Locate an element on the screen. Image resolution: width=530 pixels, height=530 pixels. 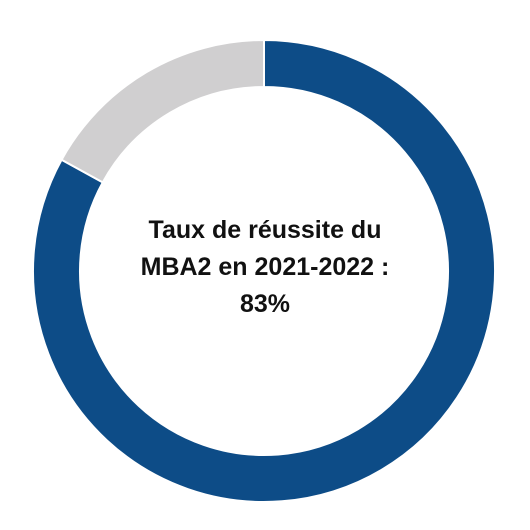
center-label-line-2: MBA2 en 2021-2022 : is located at coordinates (265, 267).